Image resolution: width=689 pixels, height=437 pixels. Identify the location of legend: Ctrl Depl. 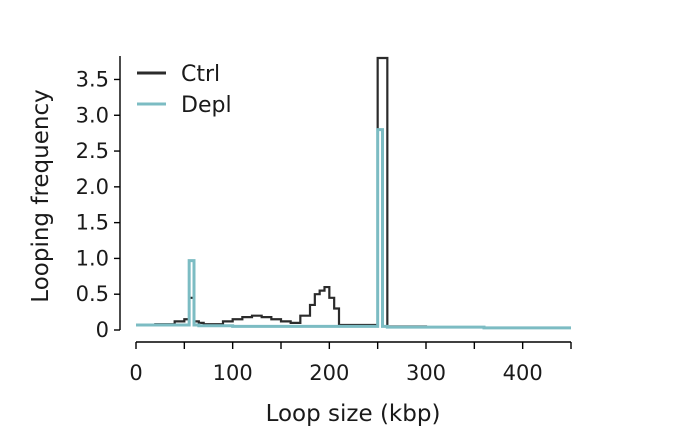
(184, 90).